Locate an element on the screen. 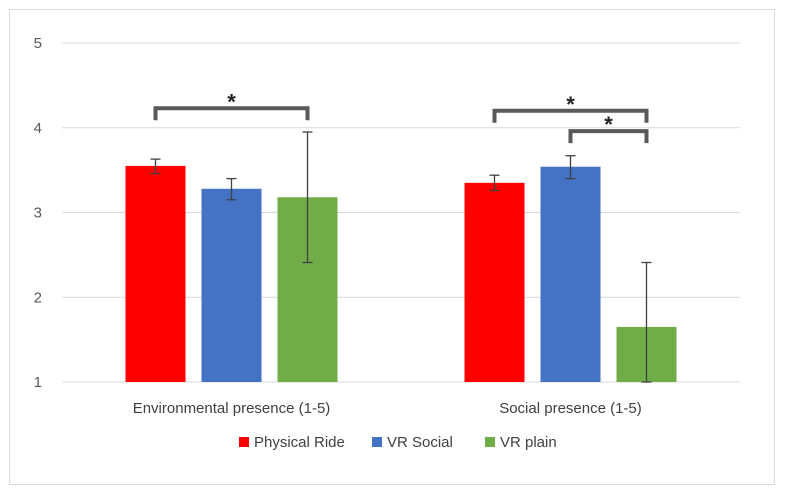 This screenshot has width=786, height=496. legend-label: VR plain is located at coordinates (528, 442).